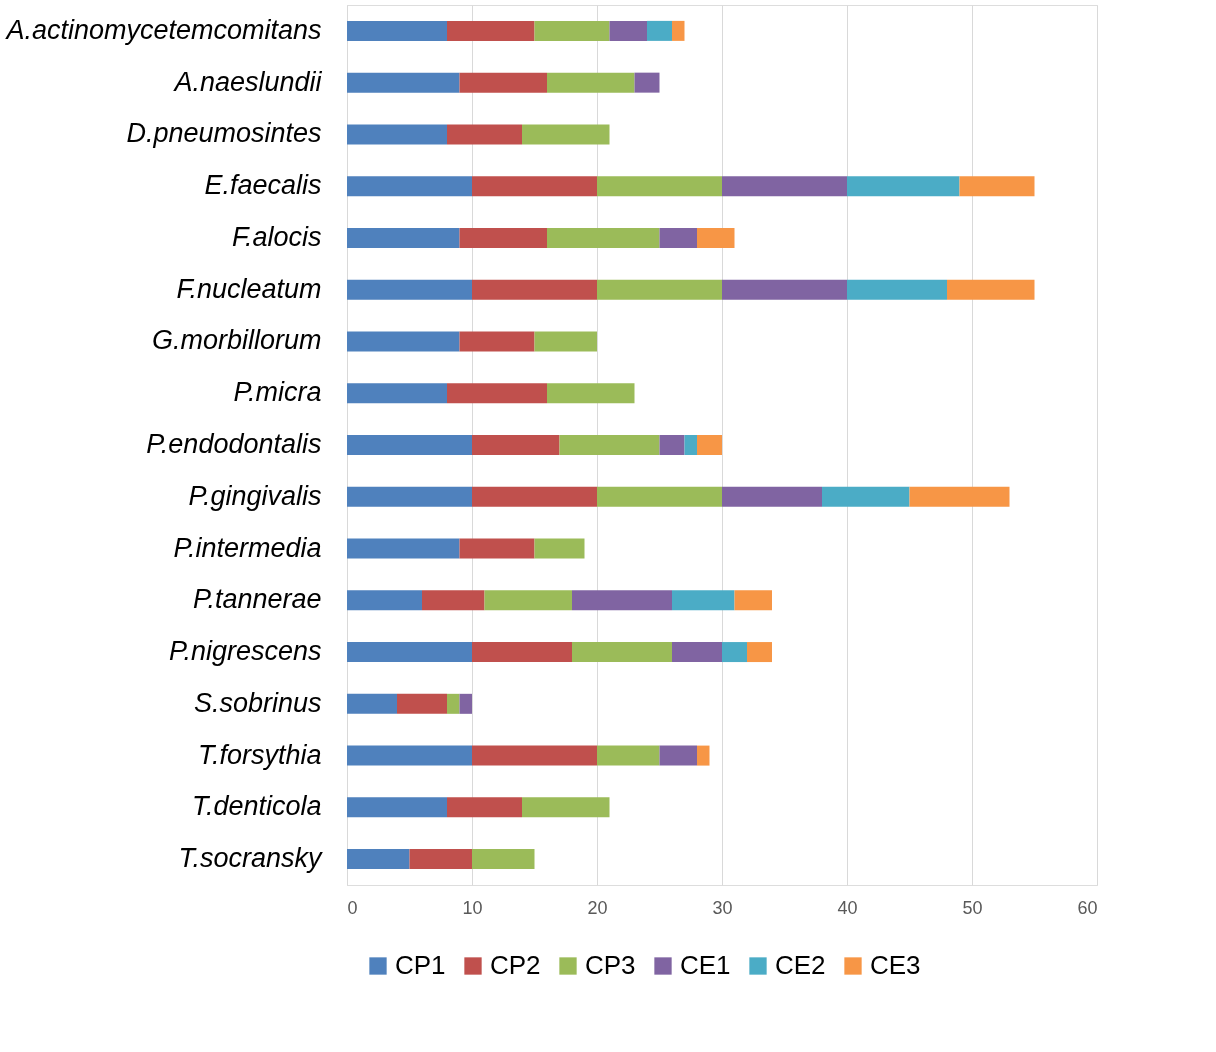  Describe the element at coordinates (1087, 907) in the screenshot. I see `x-tick-label: 60` at that location.